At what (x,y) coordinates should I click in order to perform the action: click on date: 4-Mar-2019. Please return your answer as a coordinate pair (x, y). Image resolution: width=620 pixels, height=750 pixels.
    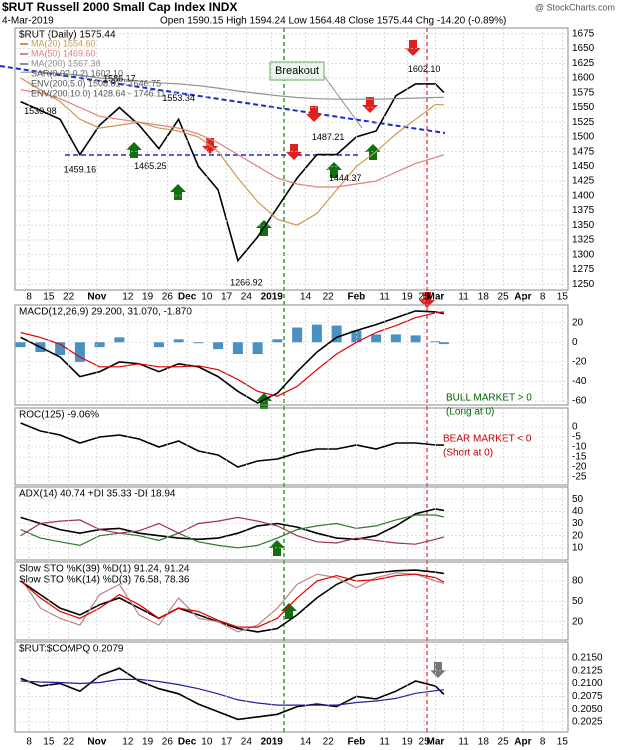
    Looking at the image, I should click on (28, 21).